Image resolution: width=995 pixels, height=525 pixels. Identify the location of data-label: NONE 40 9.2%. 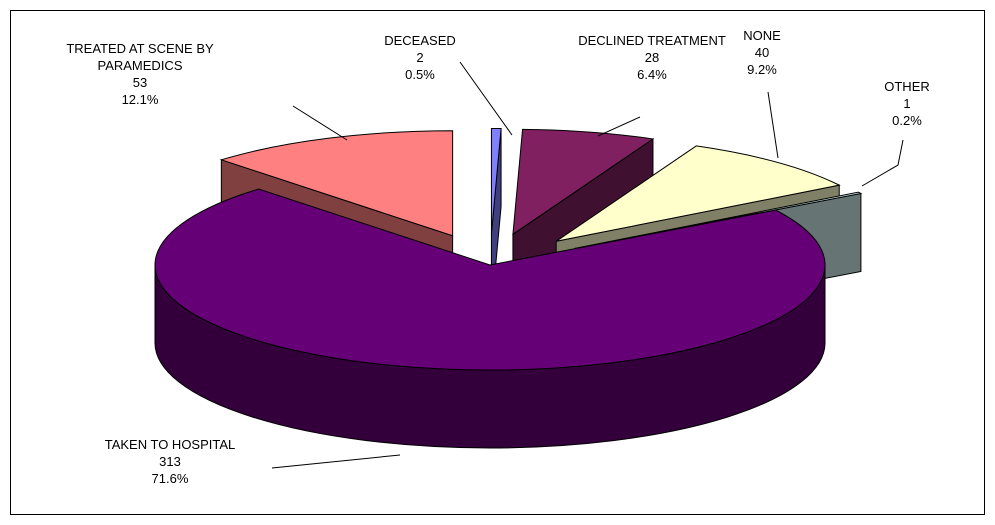
(762, 52).